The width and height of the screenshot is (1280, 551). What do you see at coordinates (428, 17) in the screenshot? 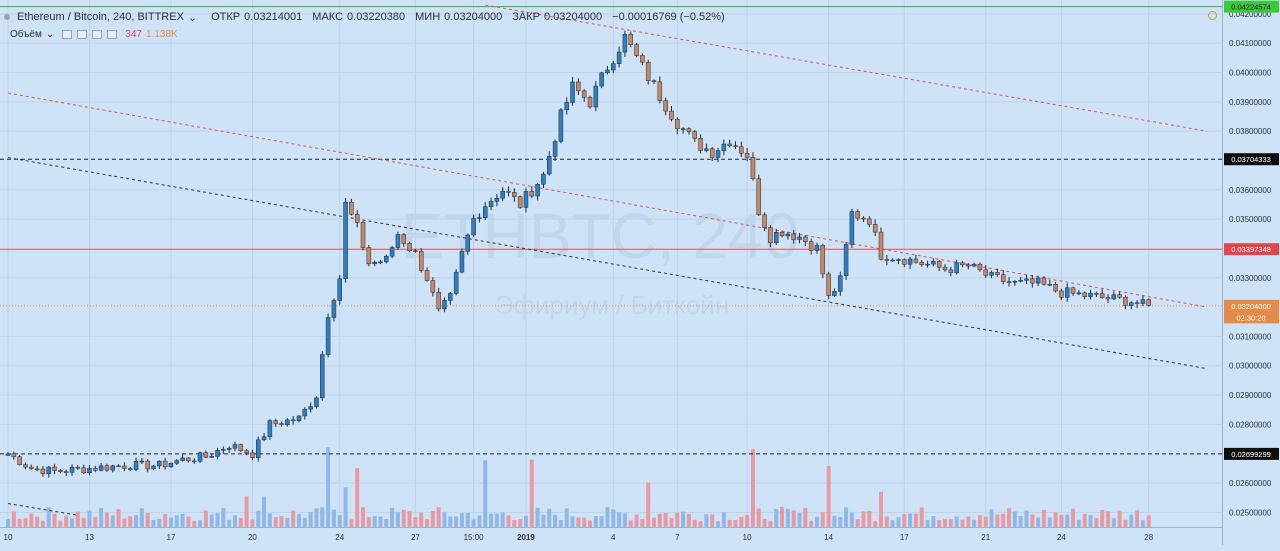
I see `low-label: МИН` at bounding box center [428, 17].